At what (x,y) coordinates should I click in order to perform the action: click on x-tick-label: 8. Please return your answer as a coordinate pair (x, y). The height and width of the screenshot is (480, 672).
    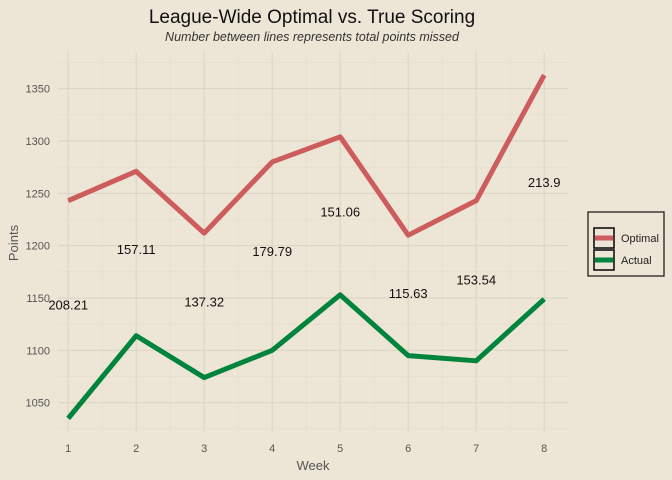
    Looking at the image, I should click on (544, 449).